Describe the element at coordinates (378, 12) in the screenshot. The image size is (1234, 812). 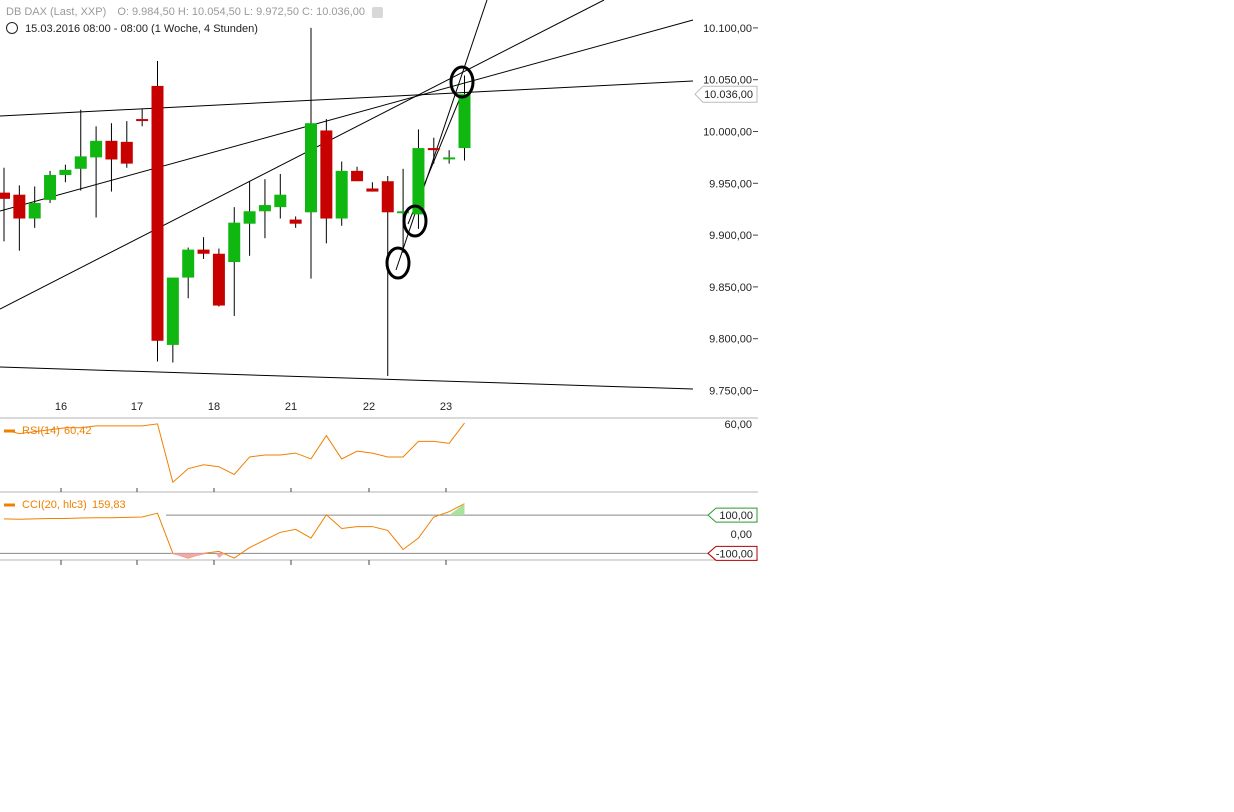
I see `settings-icon` at that location.